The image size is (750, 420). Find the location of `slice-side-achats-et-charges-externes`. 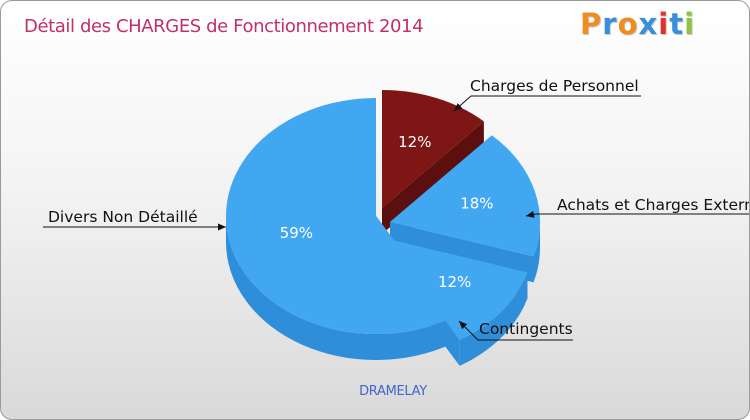

slice-side-achats-et-charges-externes is located at coordinates (536, 252).